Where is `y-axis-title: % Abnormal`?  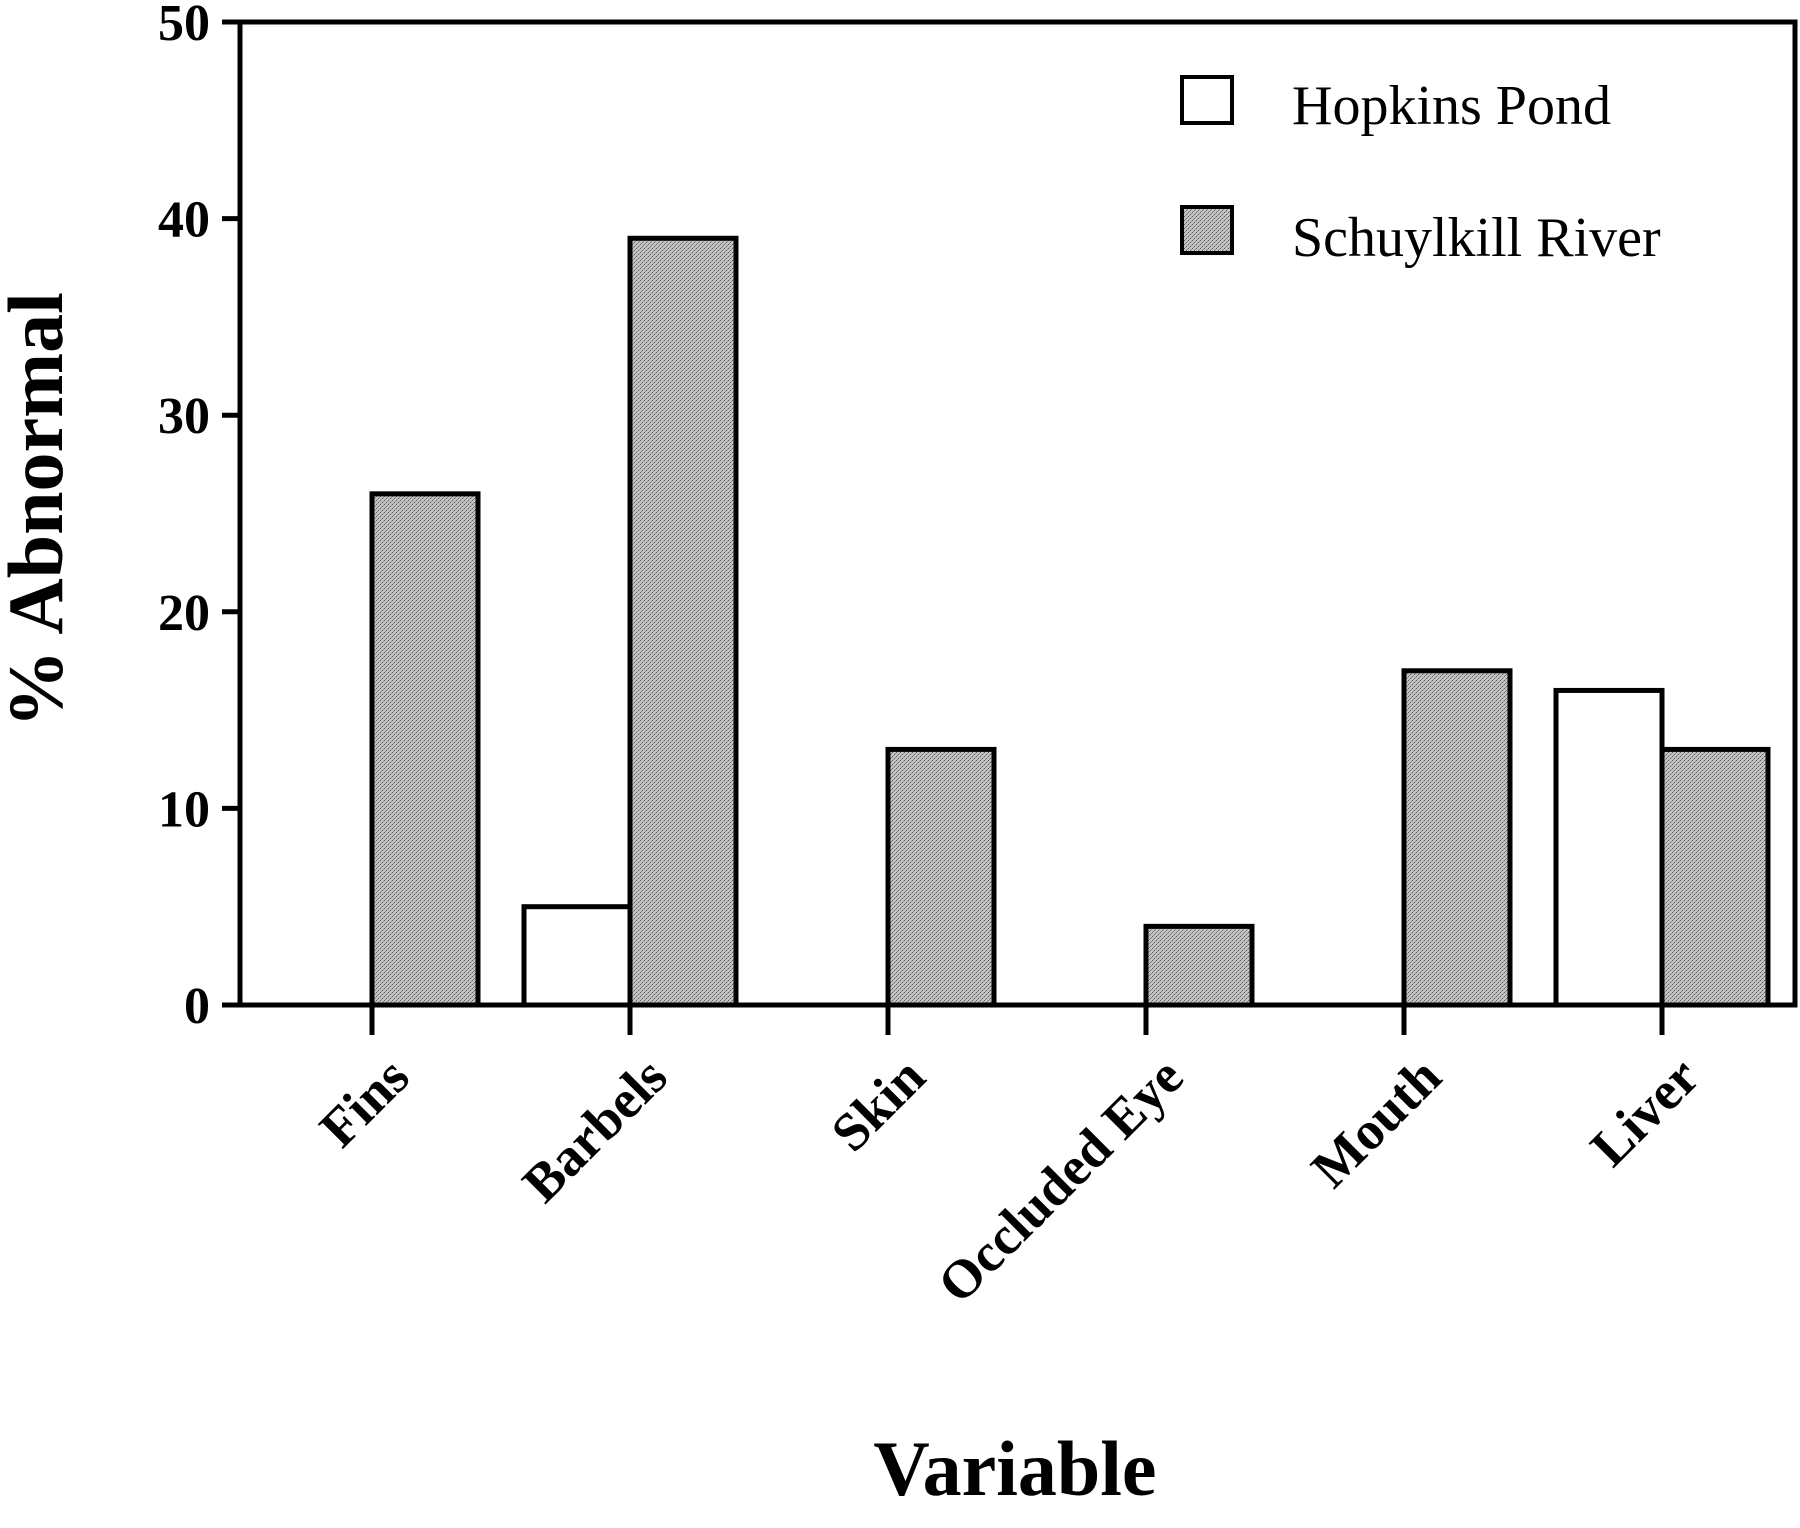 y-axis-title: % Abnormal is located at coordinates (39, 510).